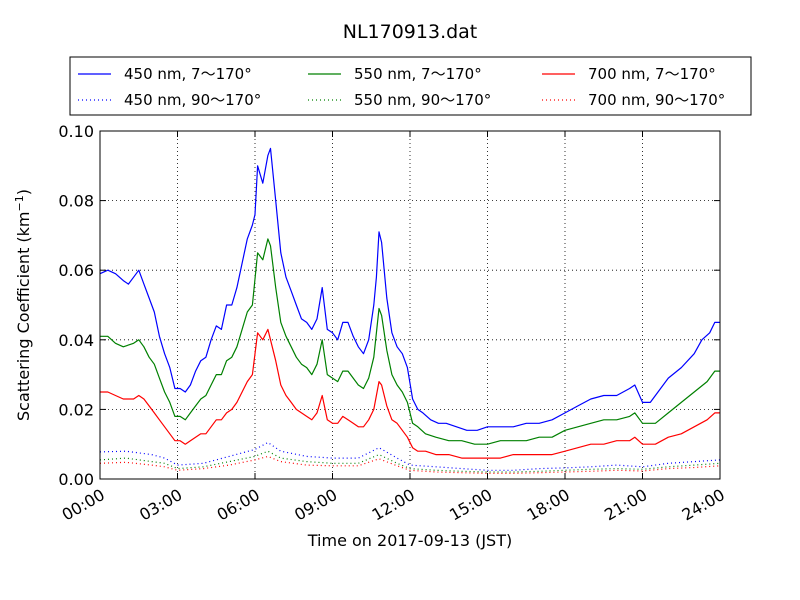  I want to click on y-axis-label-main: Scattering Coefficient (km, so click(23, 316).